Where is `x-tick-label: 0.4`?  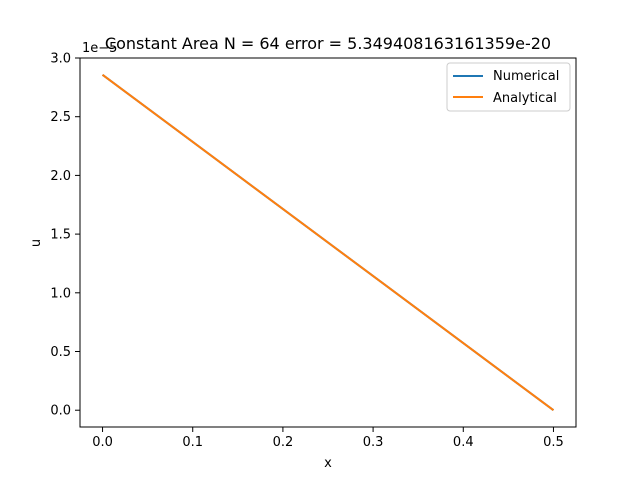
x-tick-label: 0.4 is located at coordinates (463, 442).